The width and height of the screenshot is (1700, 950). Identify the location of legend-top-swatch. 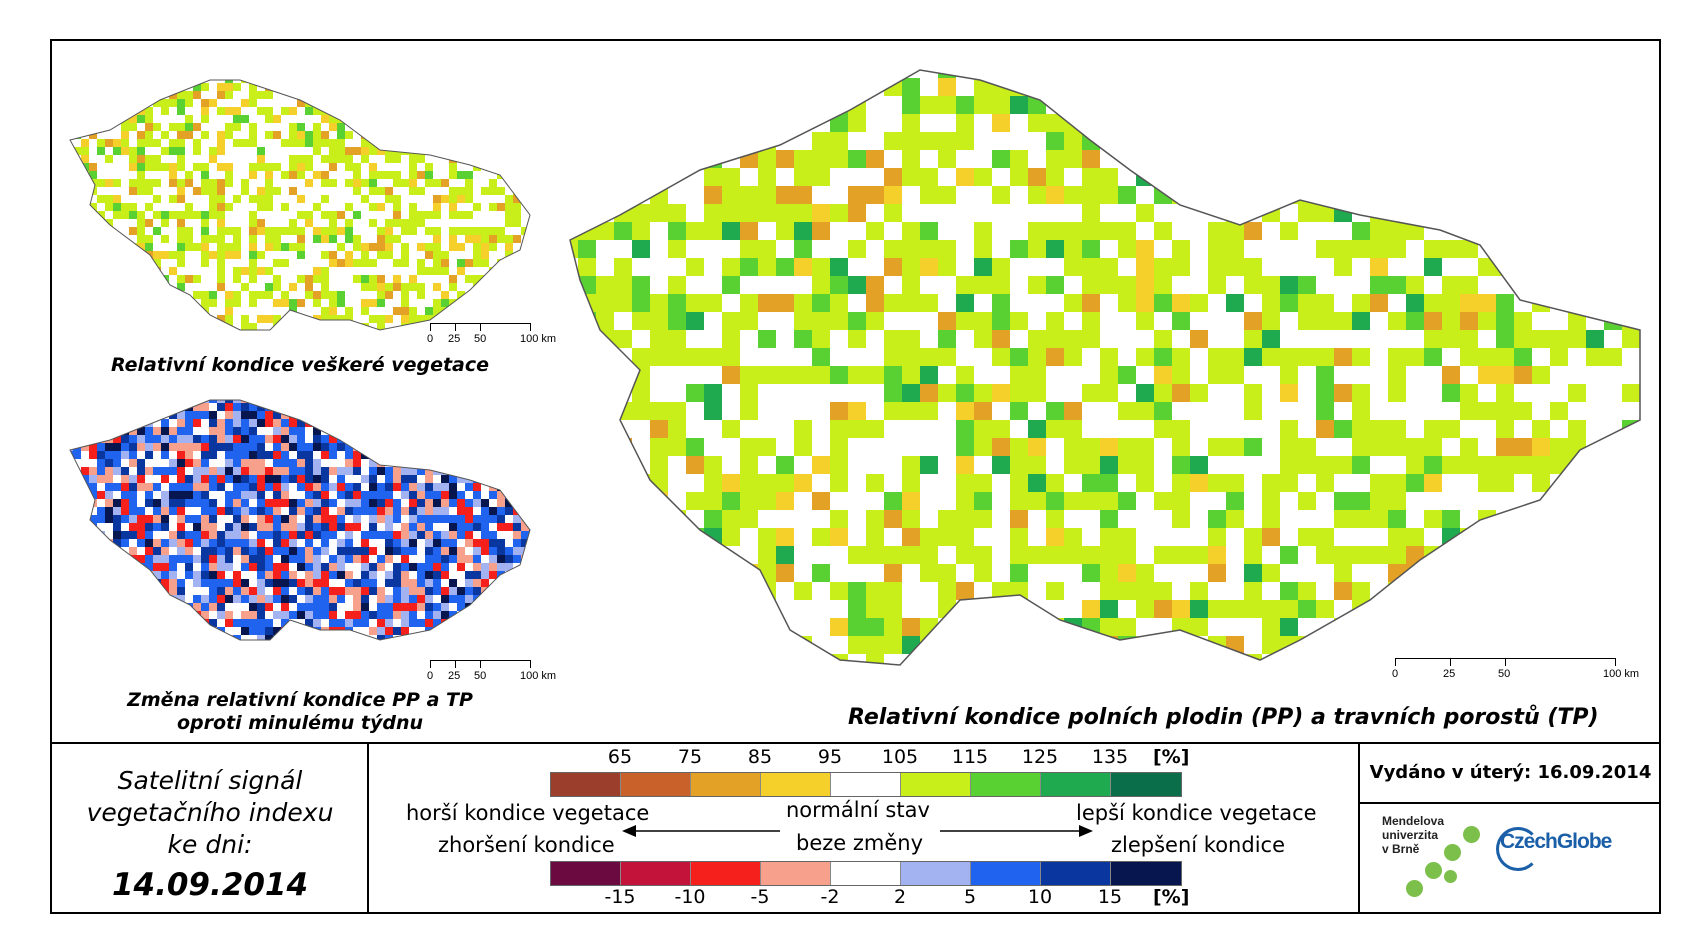
(656, 784).